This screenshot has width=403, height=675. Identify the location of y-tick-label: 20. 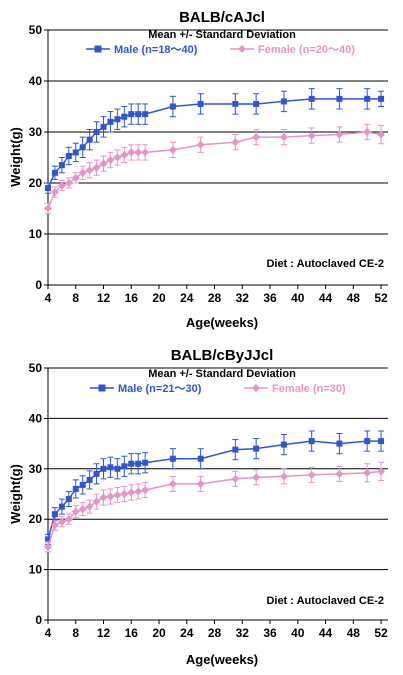
(36, 183).